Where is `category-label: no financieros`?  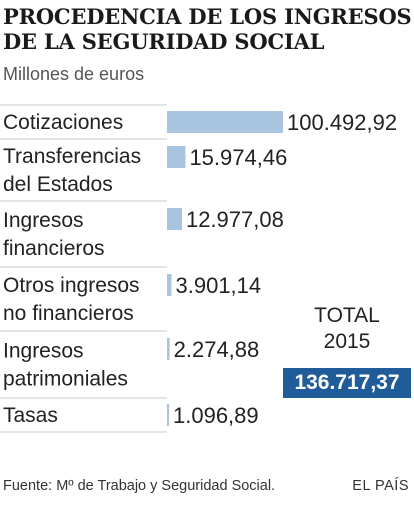
category-label: no financieros is located at coordinates (68, 313).